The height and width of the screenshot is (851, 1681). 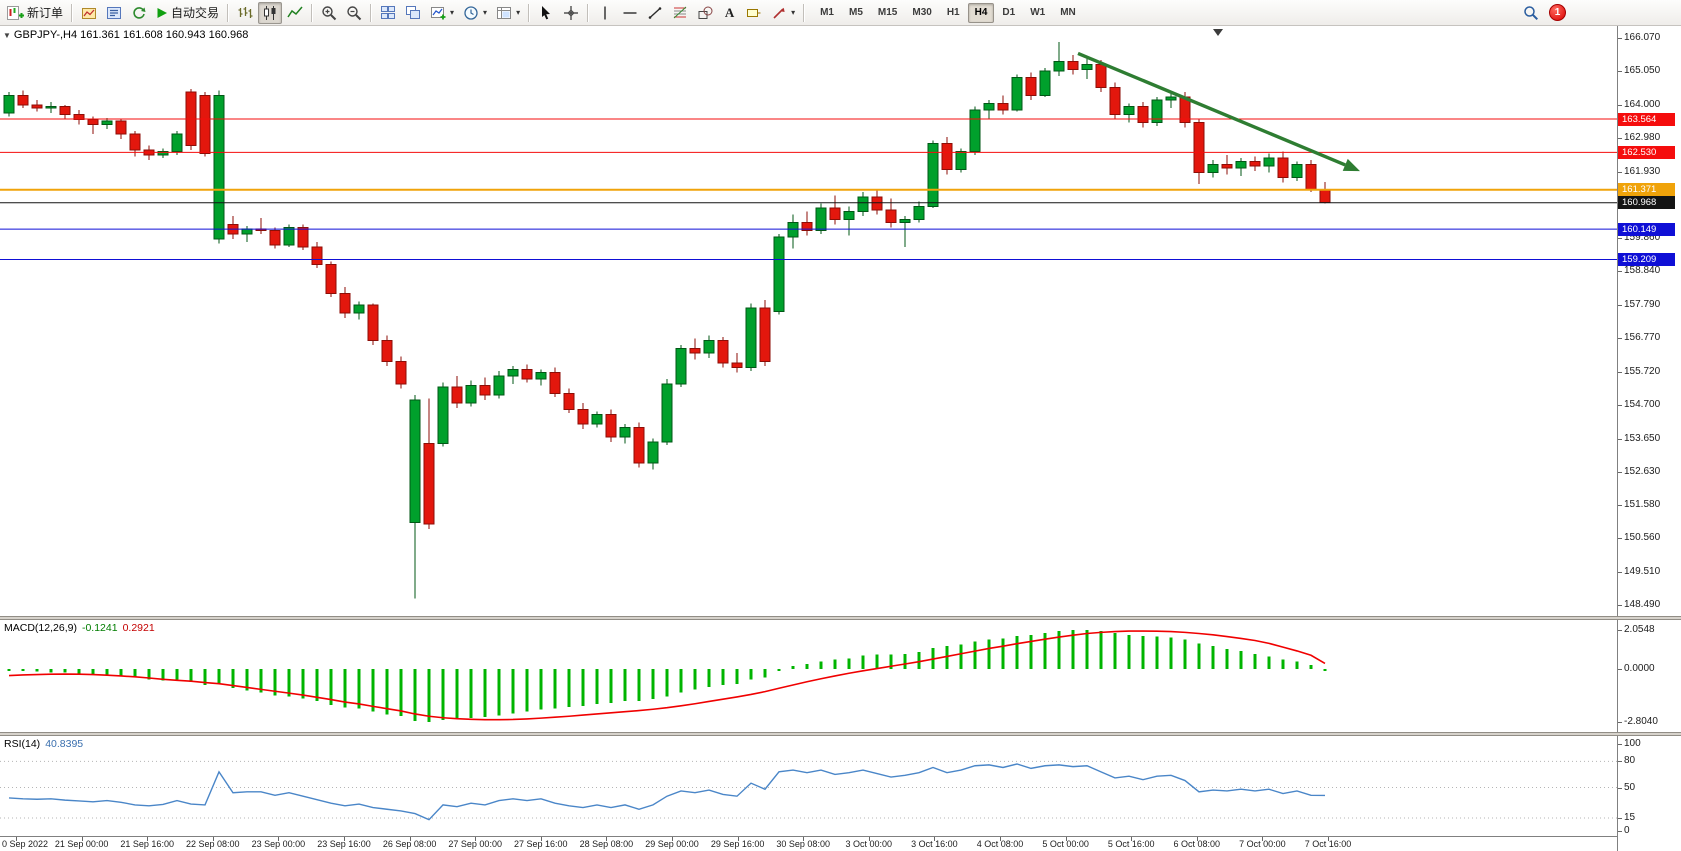 I want to click on navigator-button, so click(x=114, y=13).